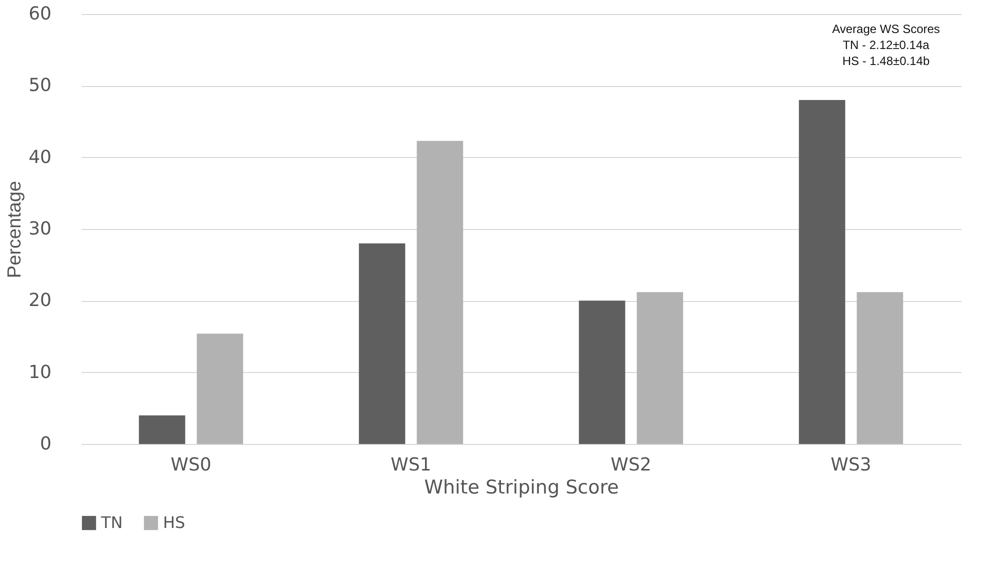 Image resolution: width=994 pixels, height=570 pixels. Describe the element at coordinates (40, 157) in the screenshot. I see `y-tick-label: 40` at that location.